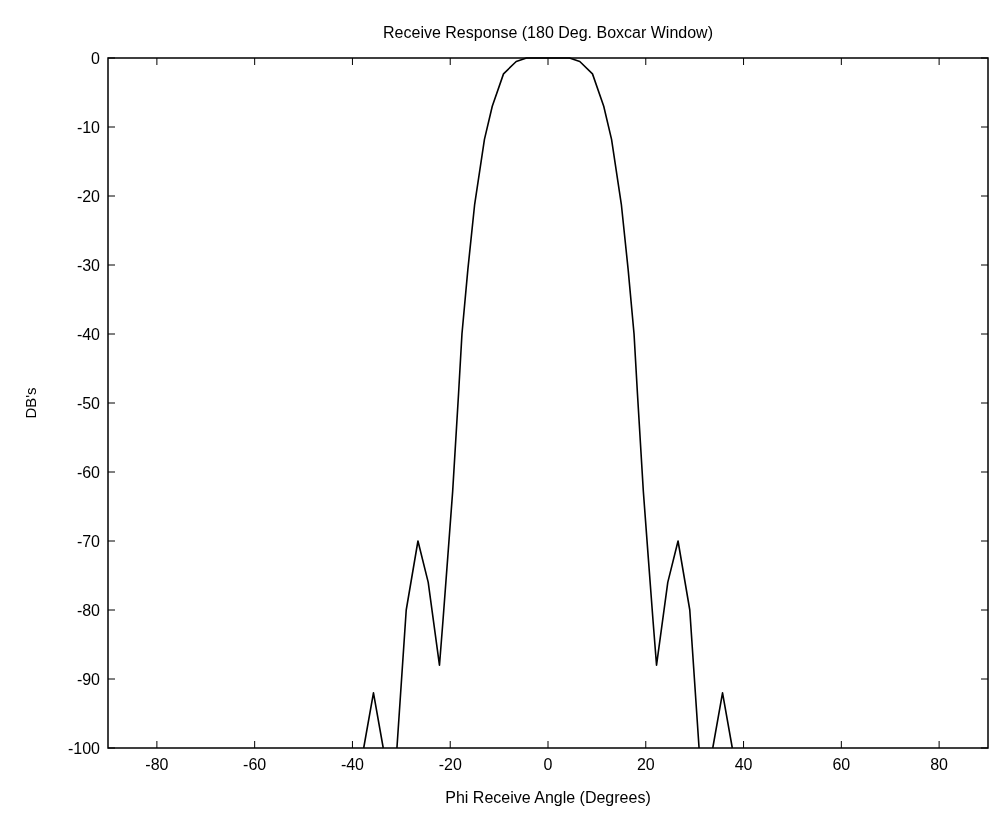 The image size is (1006, 831). I want to click on x-tick-label: -60, so click(255, 764).